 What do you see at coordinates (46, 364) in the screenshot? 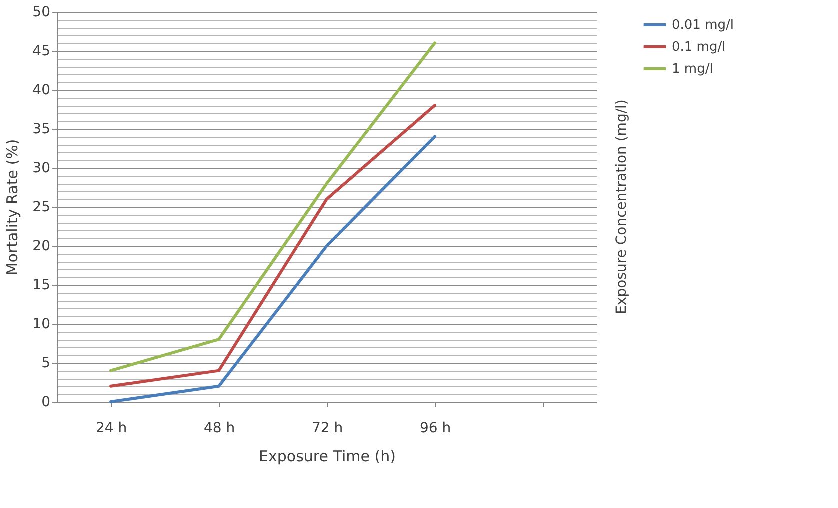
I see `y-tick-label: 5` at bounding box center [46, 364].